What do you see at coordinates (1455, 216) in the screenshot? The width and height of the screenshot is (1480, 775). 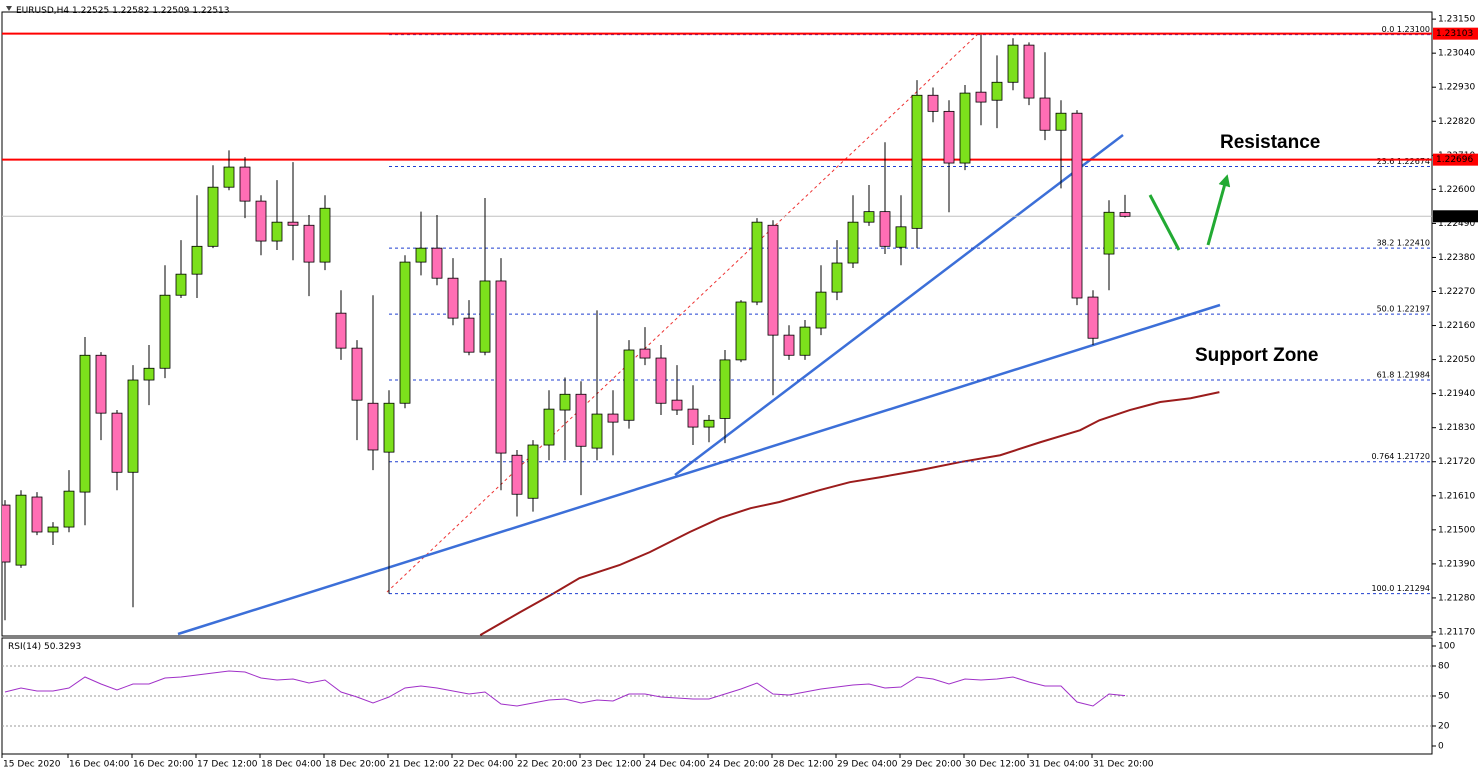 I see `current-price-tag` at bounding box center [1455, 216].